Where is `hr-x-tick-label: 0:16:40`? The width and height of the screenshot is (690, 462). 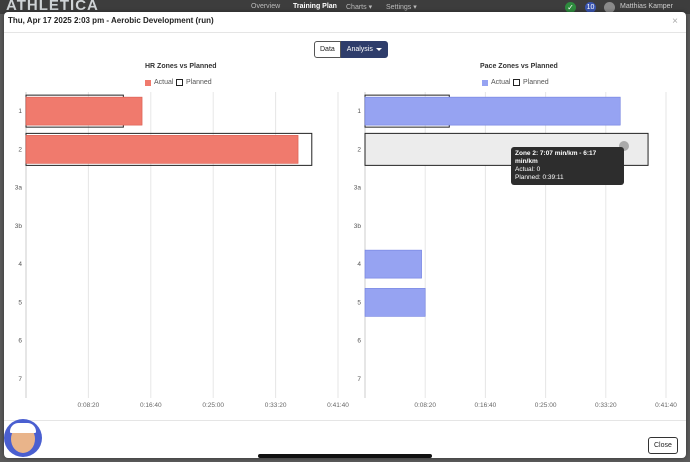 hr-x-tick-label: 0:16:40 is located at coordinates (151, 405).